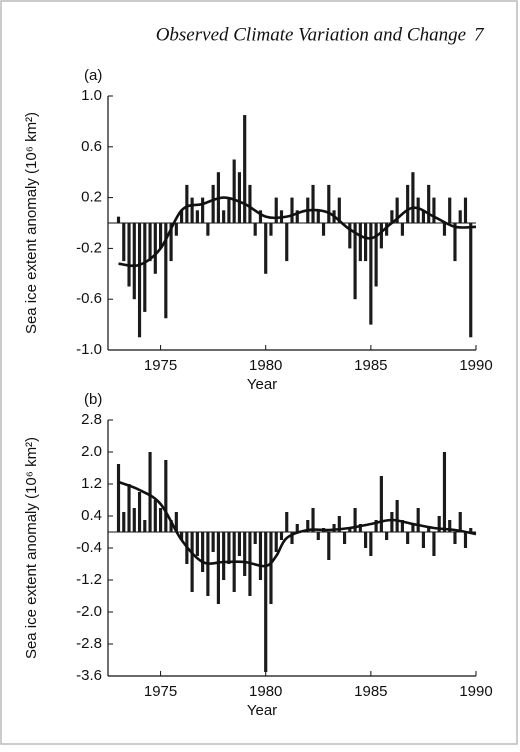 The image size is (520, 752). I want to click on x-tick-label: 1985, so click(370, 365).